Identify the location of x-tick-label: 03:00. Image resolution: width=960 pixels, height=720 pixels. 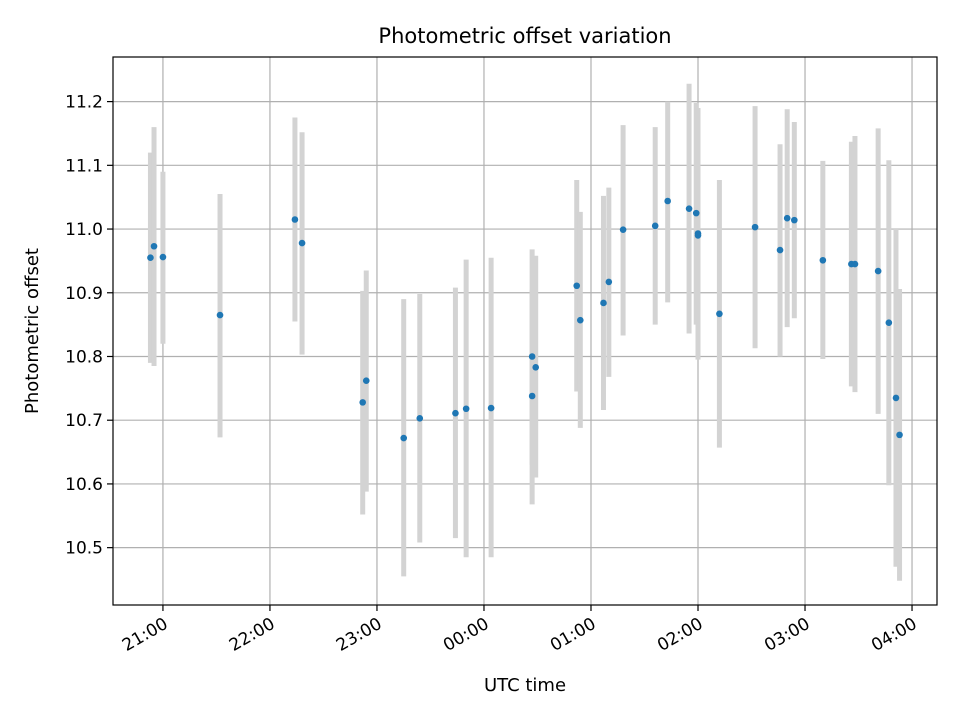
(787, 635).